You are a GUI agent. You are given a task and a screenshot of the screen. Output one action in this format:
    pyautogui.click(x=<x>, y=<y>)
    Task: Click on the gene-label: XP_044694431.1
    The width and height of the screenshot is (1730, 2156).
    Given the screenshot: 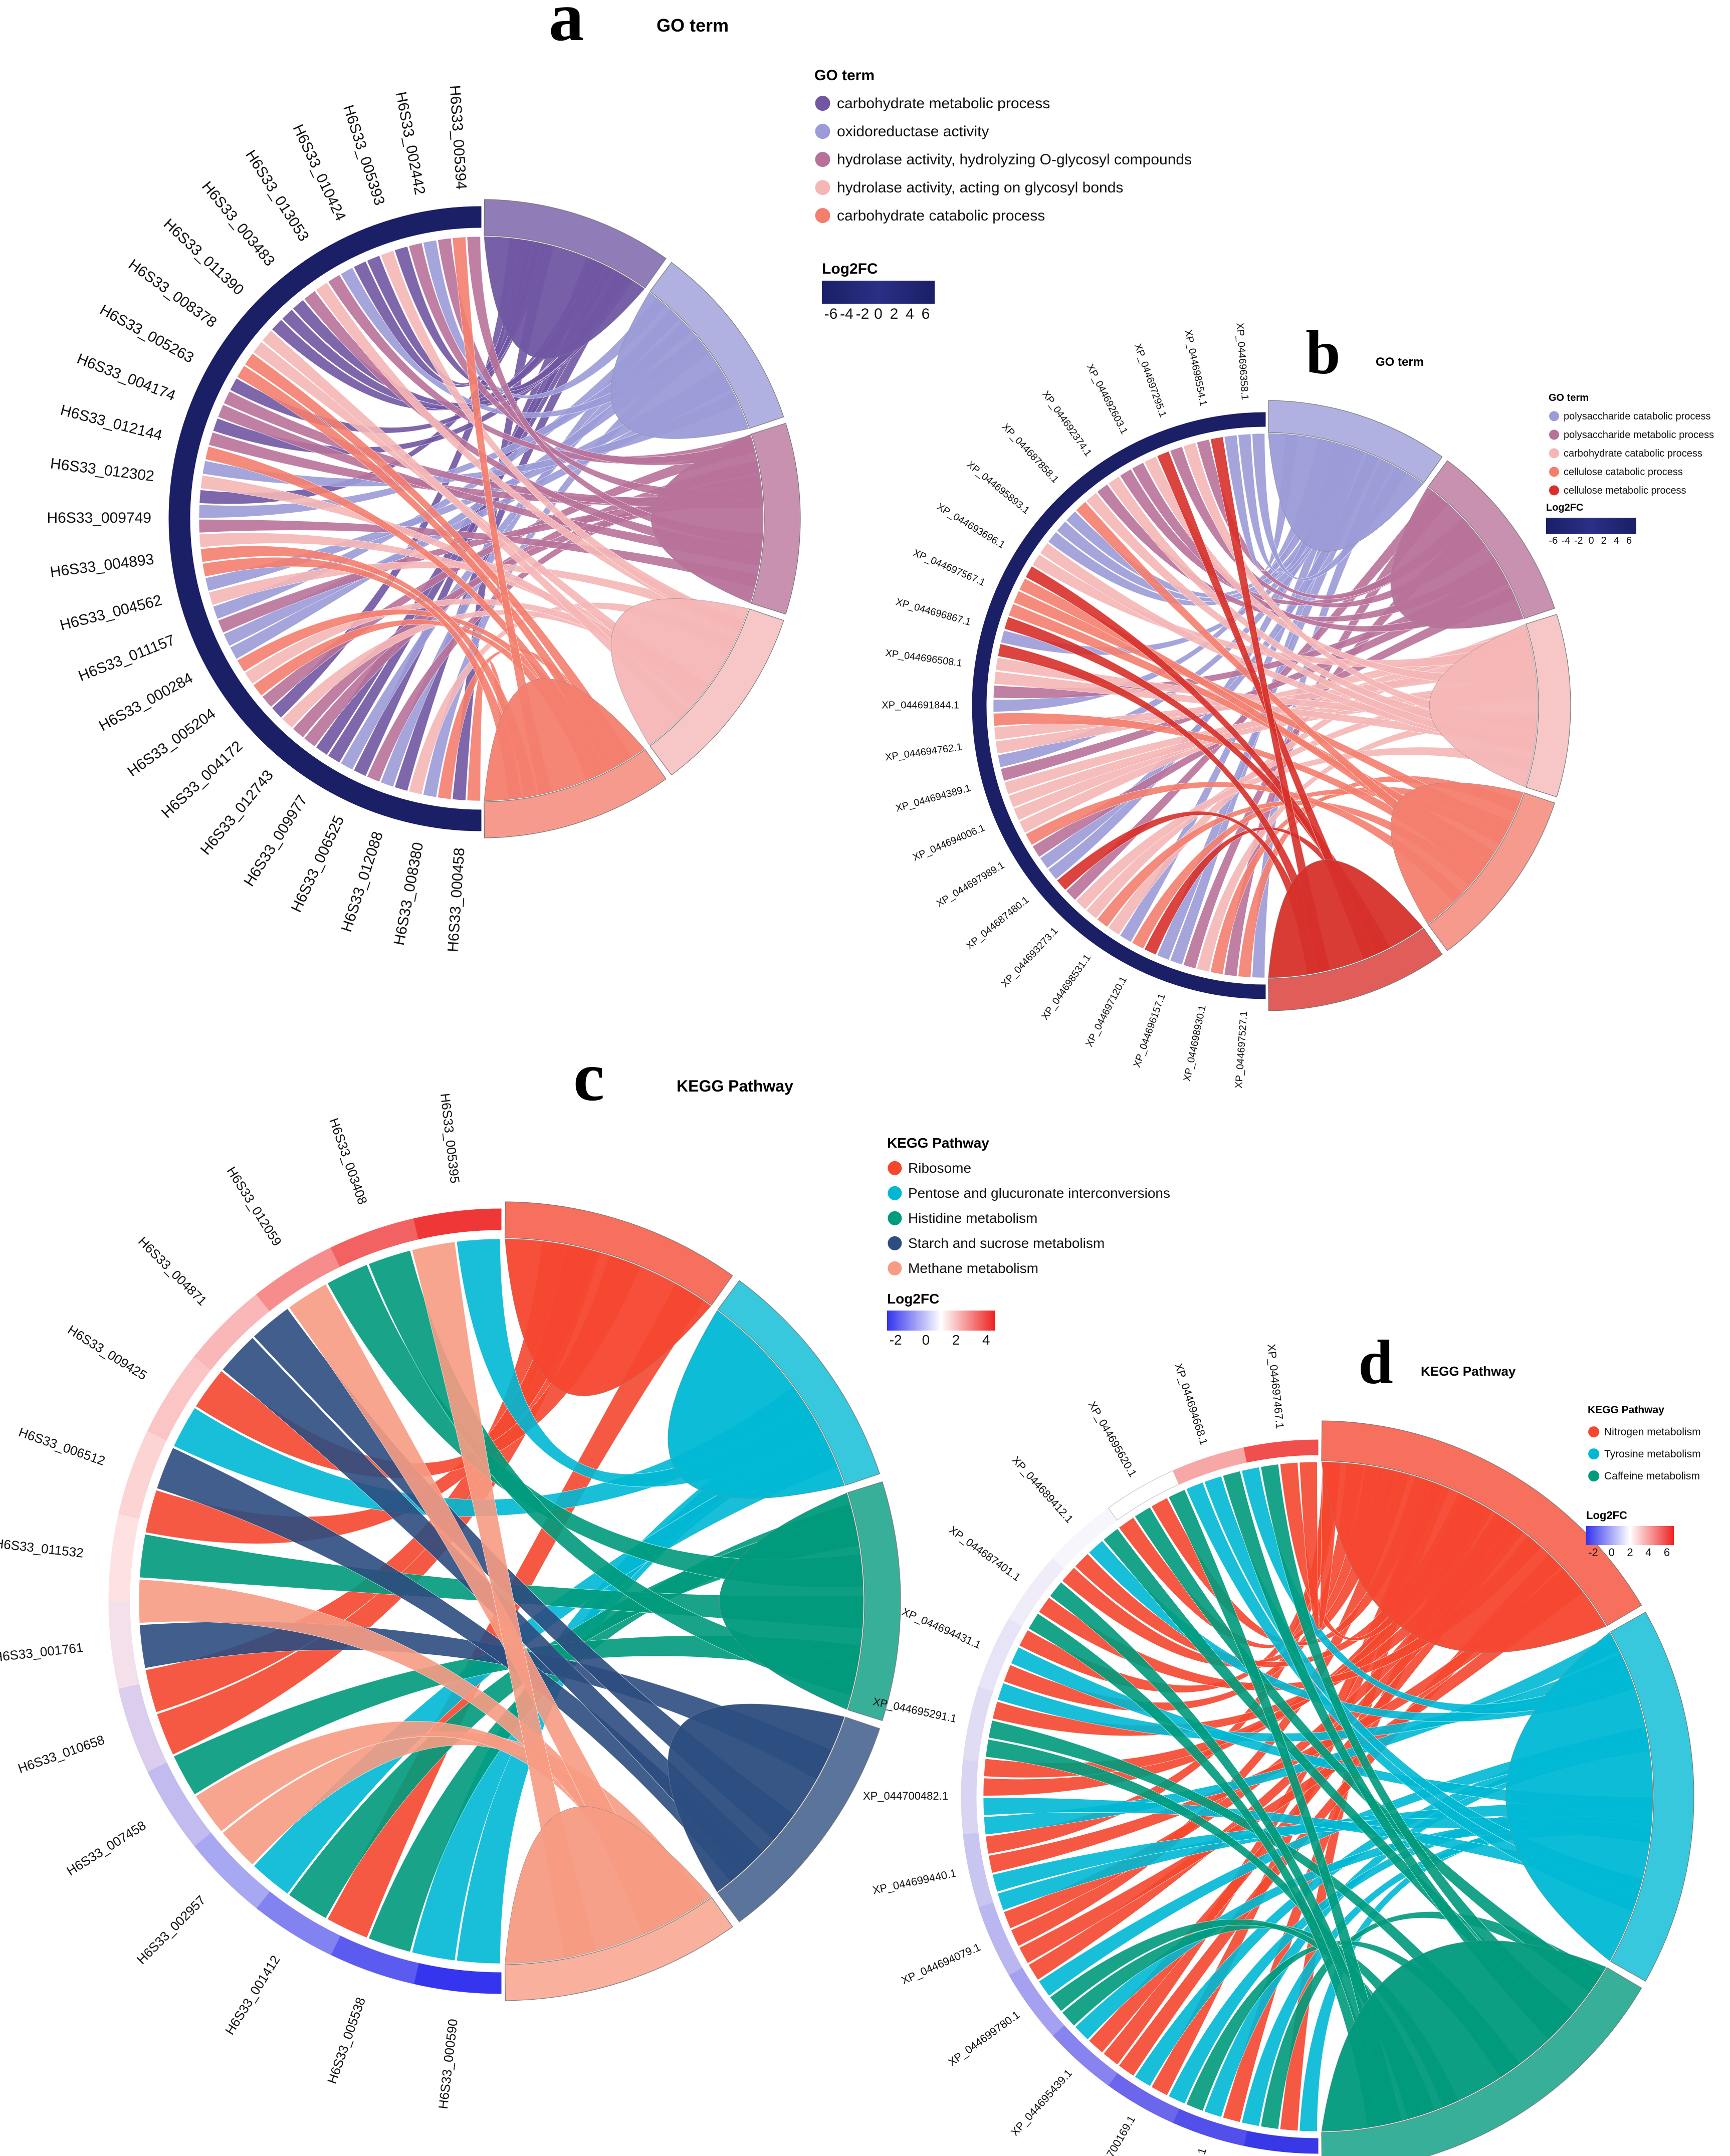 What is the action you would take?
    pyautogui.click(x=941, y=1628)
    